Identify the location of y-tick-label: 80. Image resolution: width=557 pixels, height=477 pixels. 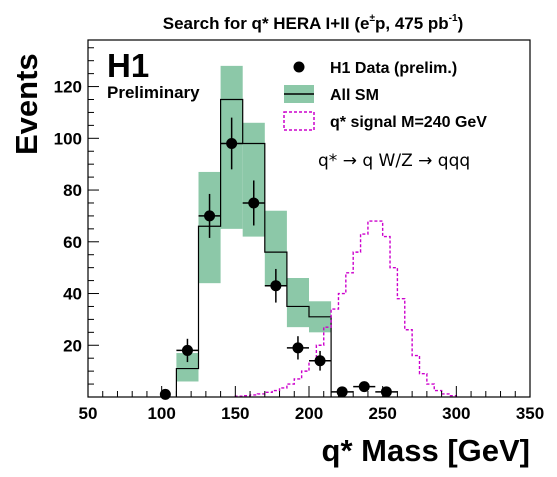
(72, 190).